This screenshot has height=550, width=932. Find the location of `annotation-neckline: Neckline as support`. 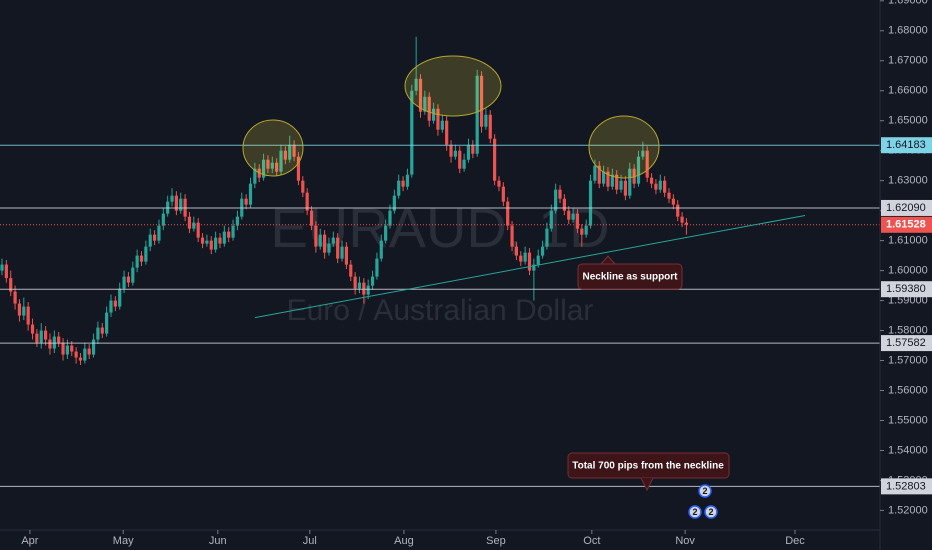

annotation-neckline: Neckline as support is located at coordinates (630, 272).